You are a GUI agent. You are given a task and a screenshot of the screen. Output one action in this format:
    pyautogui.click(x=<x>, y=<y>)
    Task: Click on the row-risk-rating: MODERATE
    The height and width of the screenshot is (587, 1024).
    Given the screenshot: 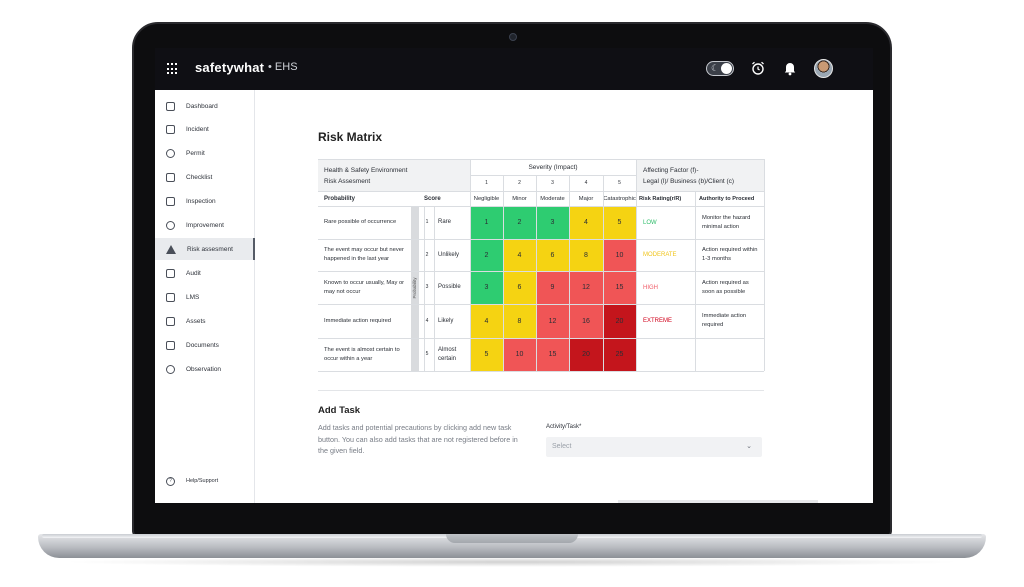 What is the action you would take?
    pyautogui.click(x=660, y=255)
    